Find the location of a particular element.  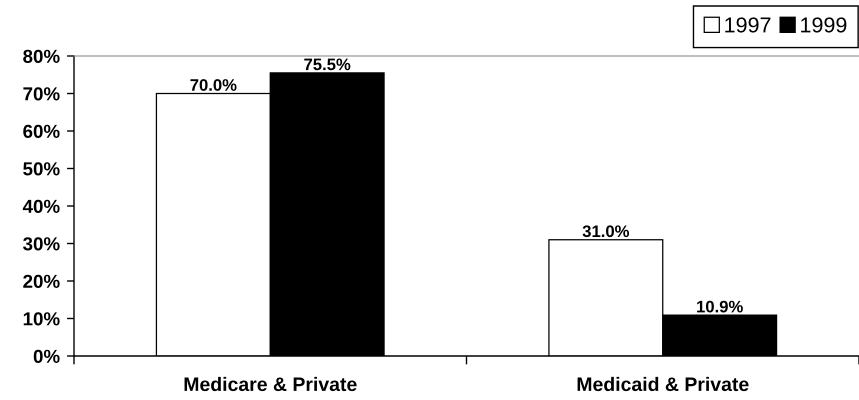

data-label: 75.5% is located at coordinates (327, 64).